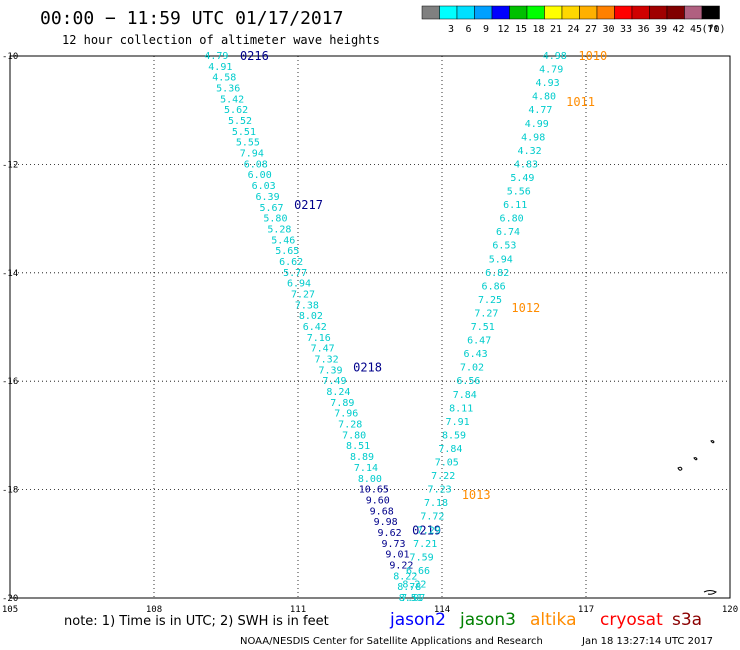 This screenshot has width=740, height=650. I want to click on lat-tick-label: -18, so click(10, 491).